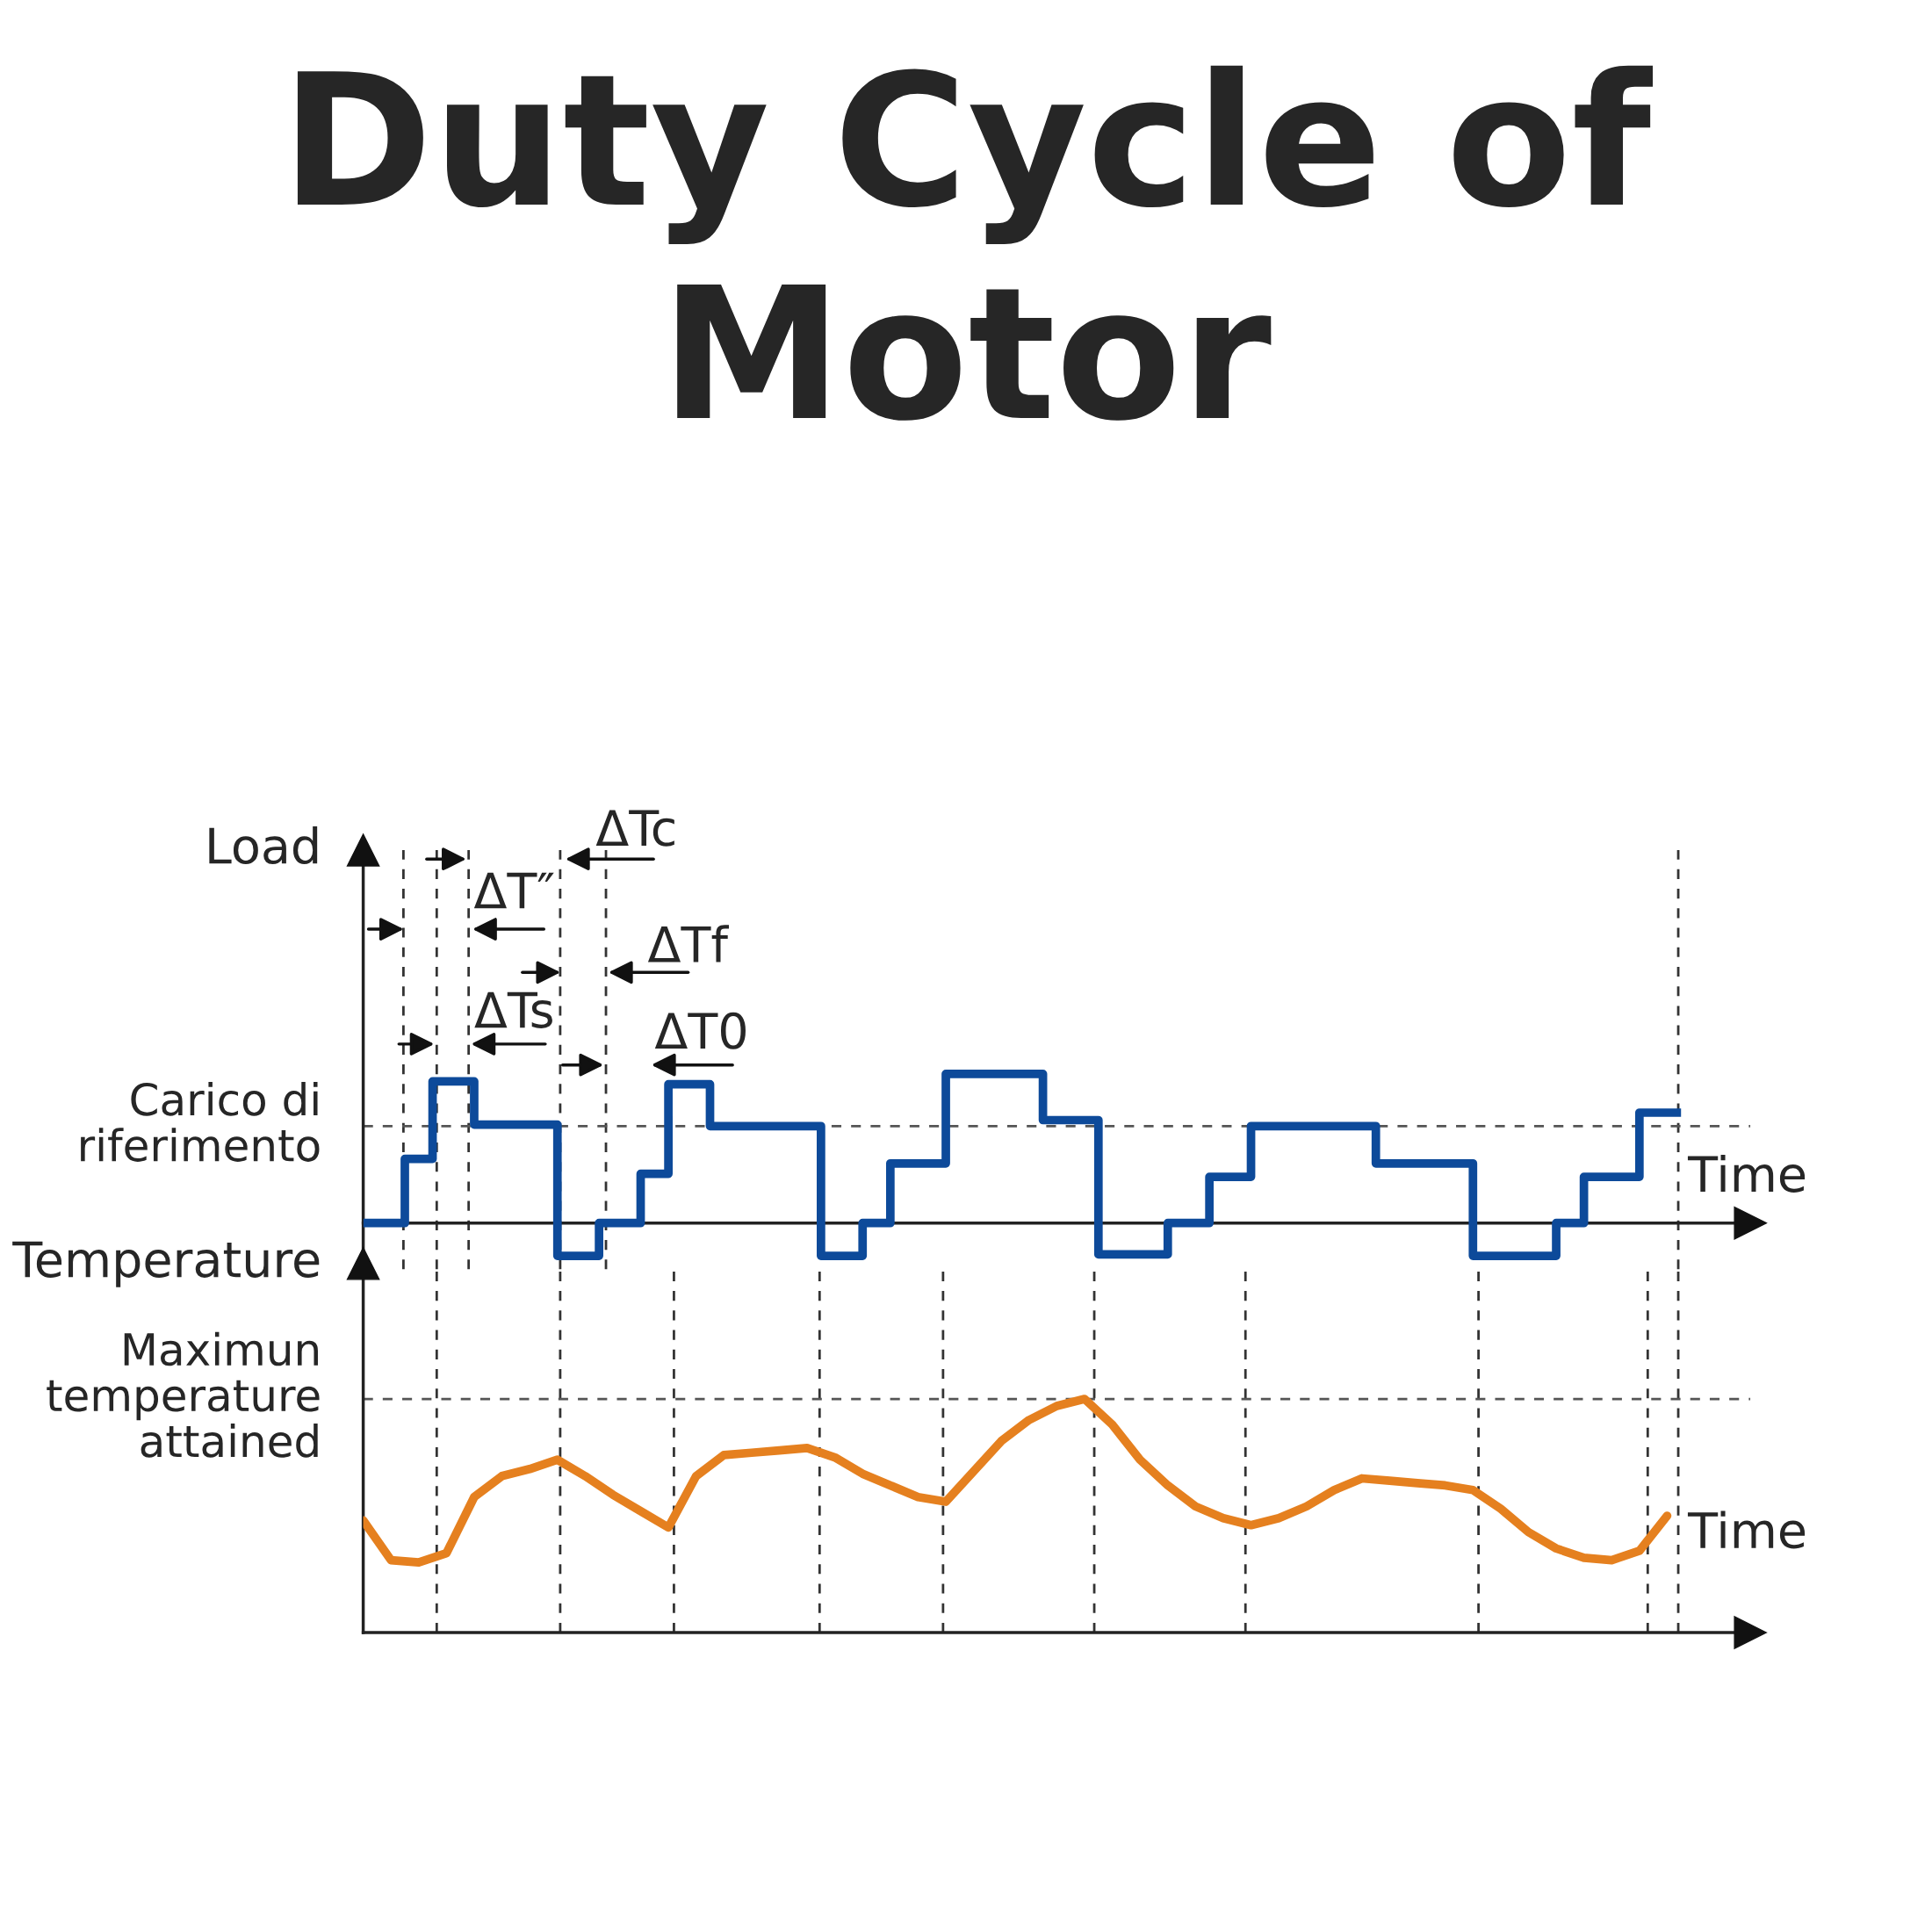 The height and width of the screenshot is (1932, 1932). Describe the element at coordinates (513, 1010) in the screenshot. I see `text: ΔTs` at that location.